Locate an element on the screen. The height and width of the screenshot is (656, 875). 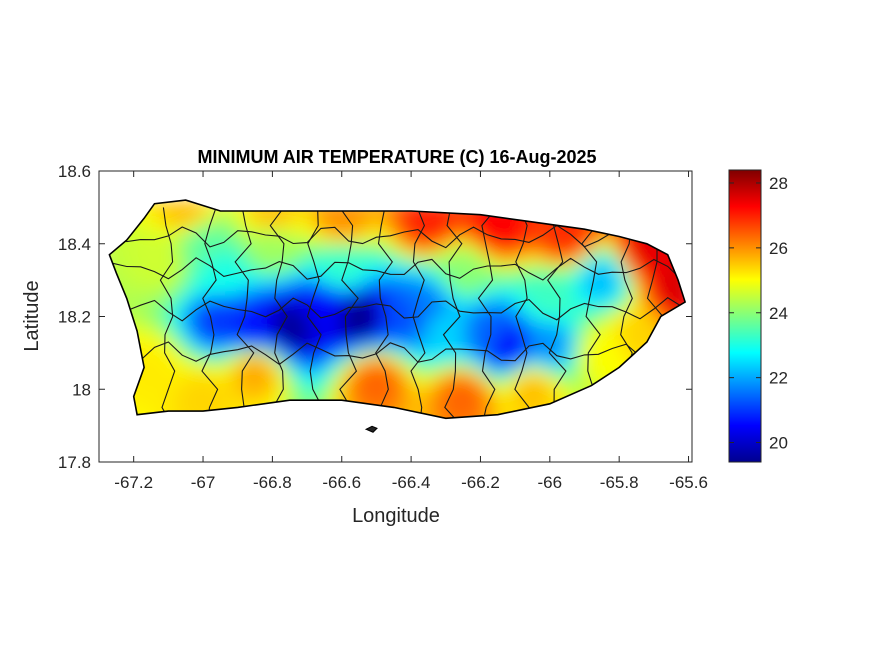
x-tick-label: -65.8 is located at coordinates (619, 482).